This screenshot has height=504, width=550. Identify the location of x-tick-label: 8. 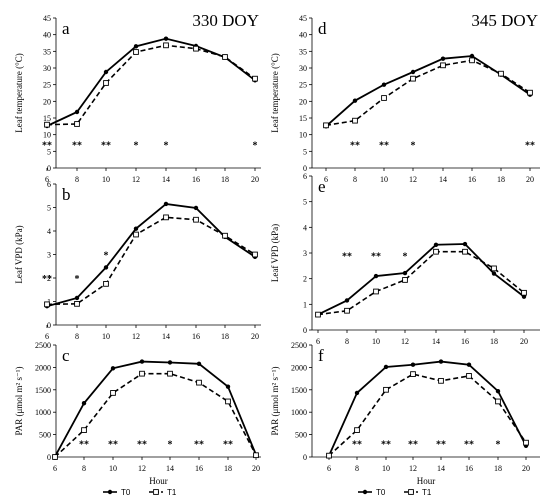
(357, 468).